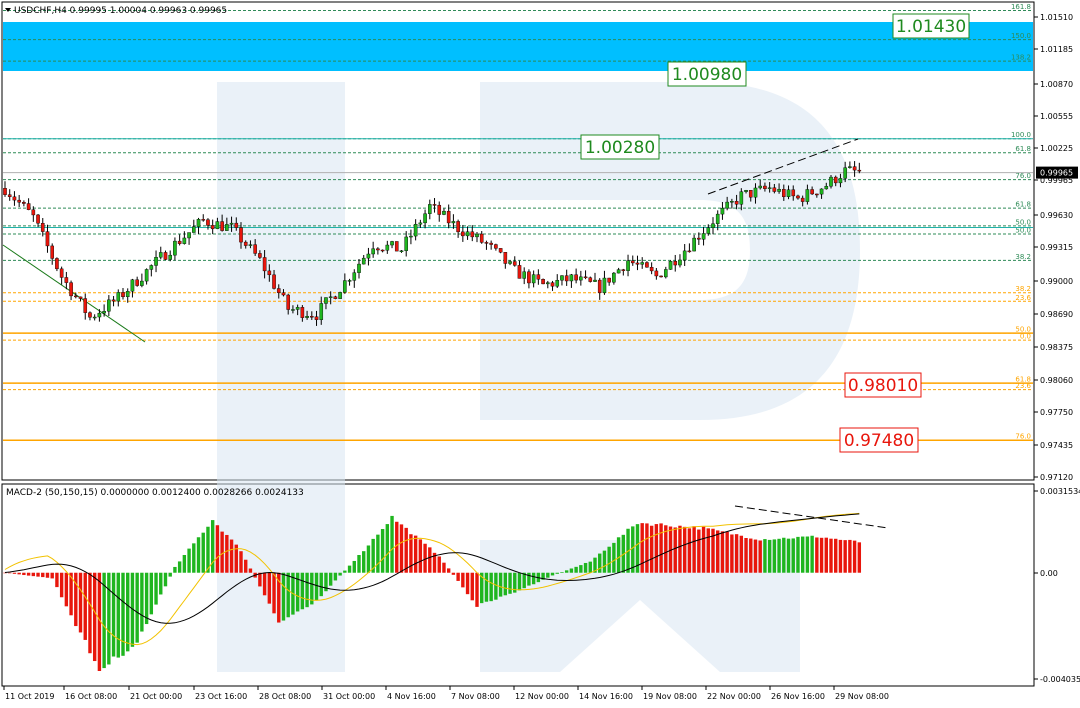 The image size is (1080, 708). I want to click on x-tick-label: 7 Nov 08:00, so click(475, 696).